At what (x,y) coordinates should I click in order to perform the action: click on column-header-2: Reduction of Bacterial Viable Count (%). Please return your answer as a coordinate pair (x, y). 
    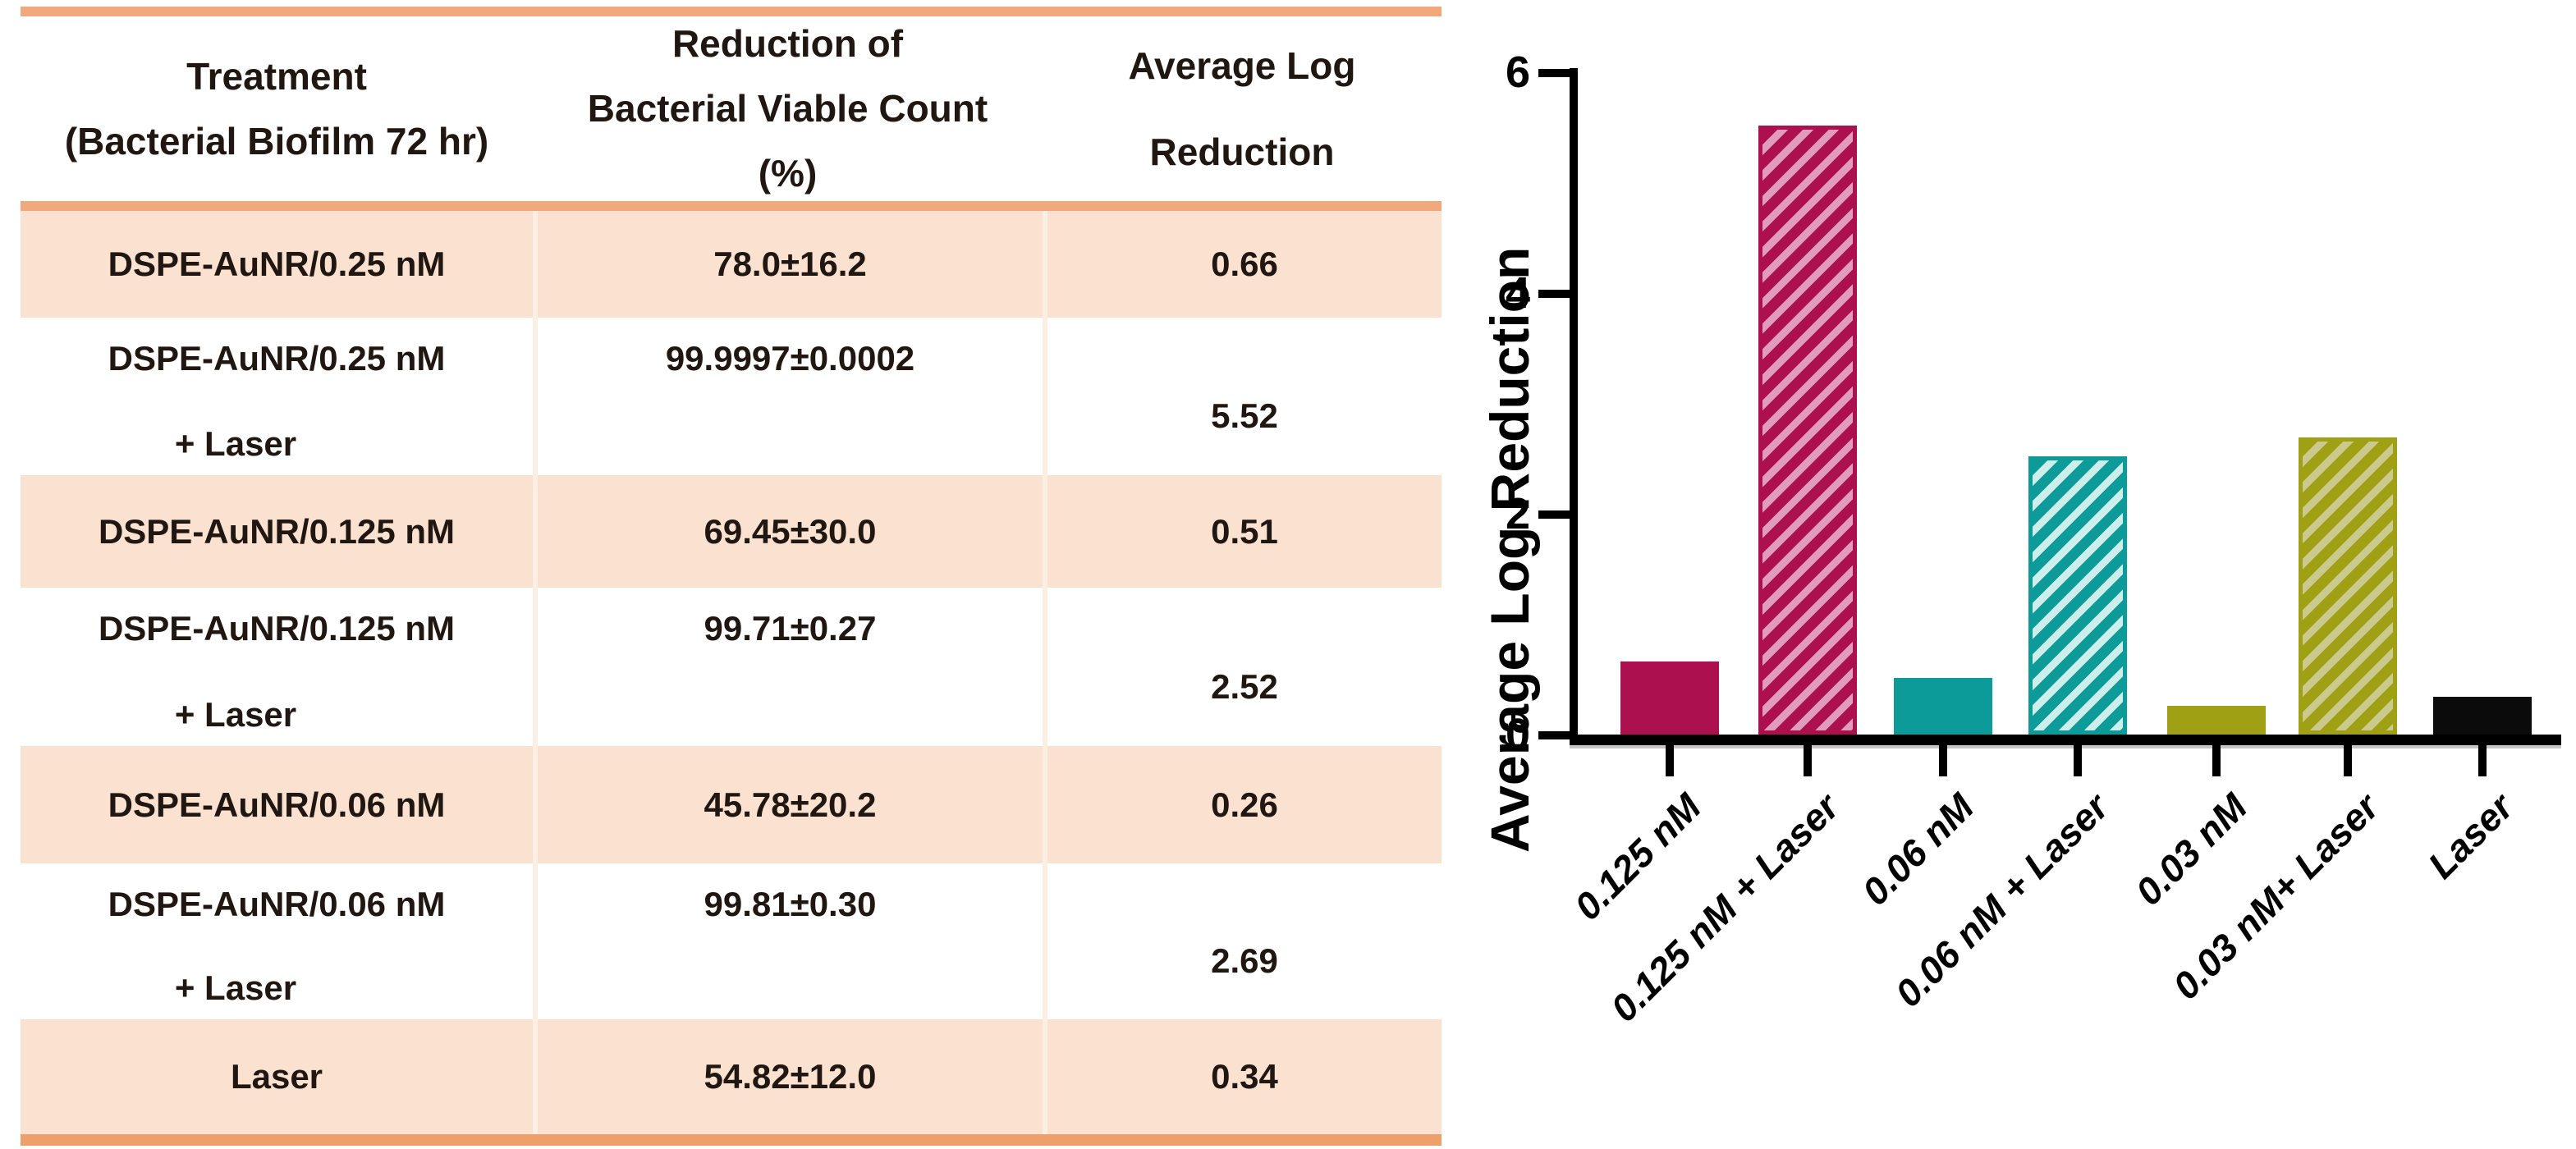
    Looking at the image, I should click on (788, 109).